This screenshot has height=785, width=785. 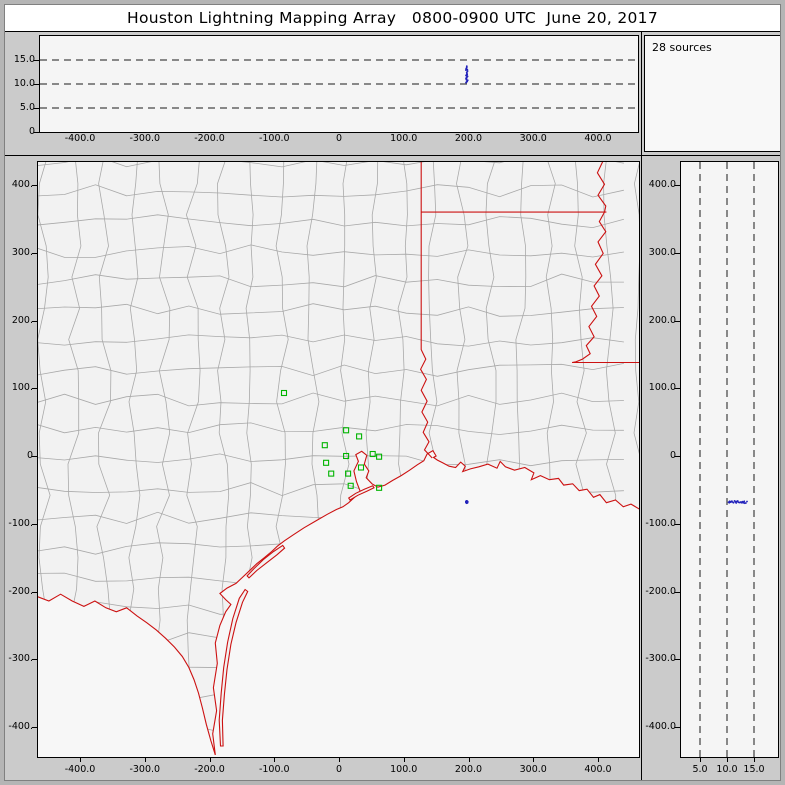 What do you see at coordinates (712, 93) in the screenshot?
I see `source-count-panel: 28 sources` at bounding box center [712, 93].